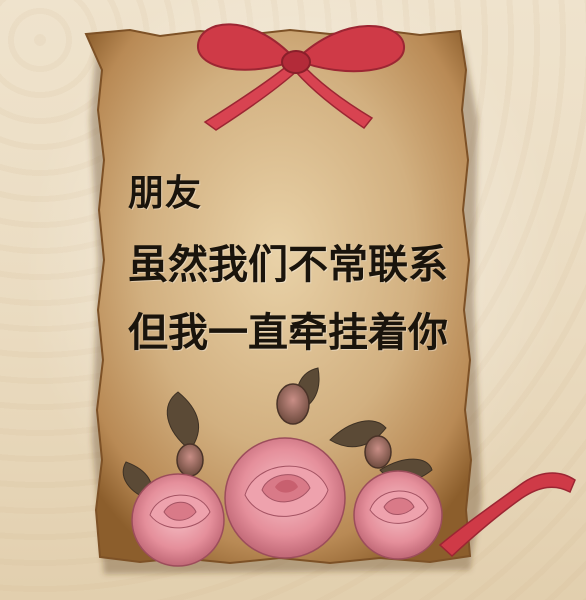 The image size is (586, 600). What do you see at coordinates (285, 498) in the screenshot?
I see `rose-center` at bounding box center [285, 498].